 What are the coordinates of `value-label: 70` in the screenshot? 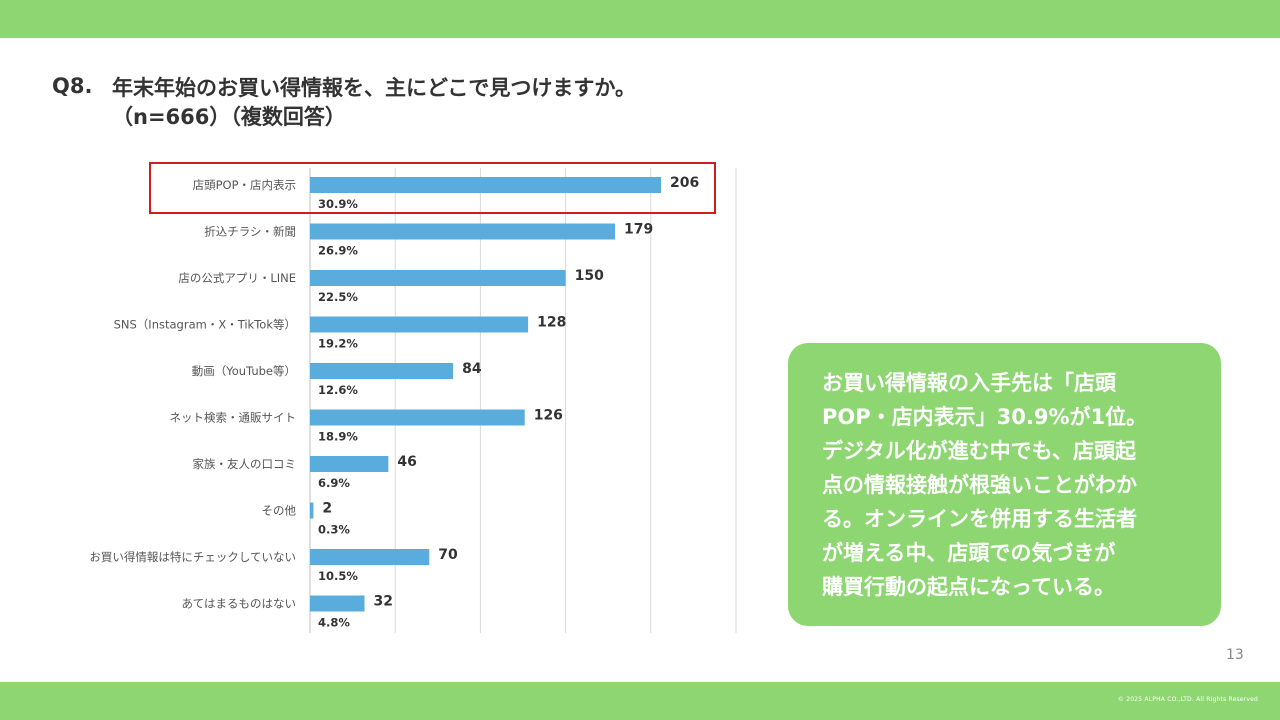 It's located at (448, 555).